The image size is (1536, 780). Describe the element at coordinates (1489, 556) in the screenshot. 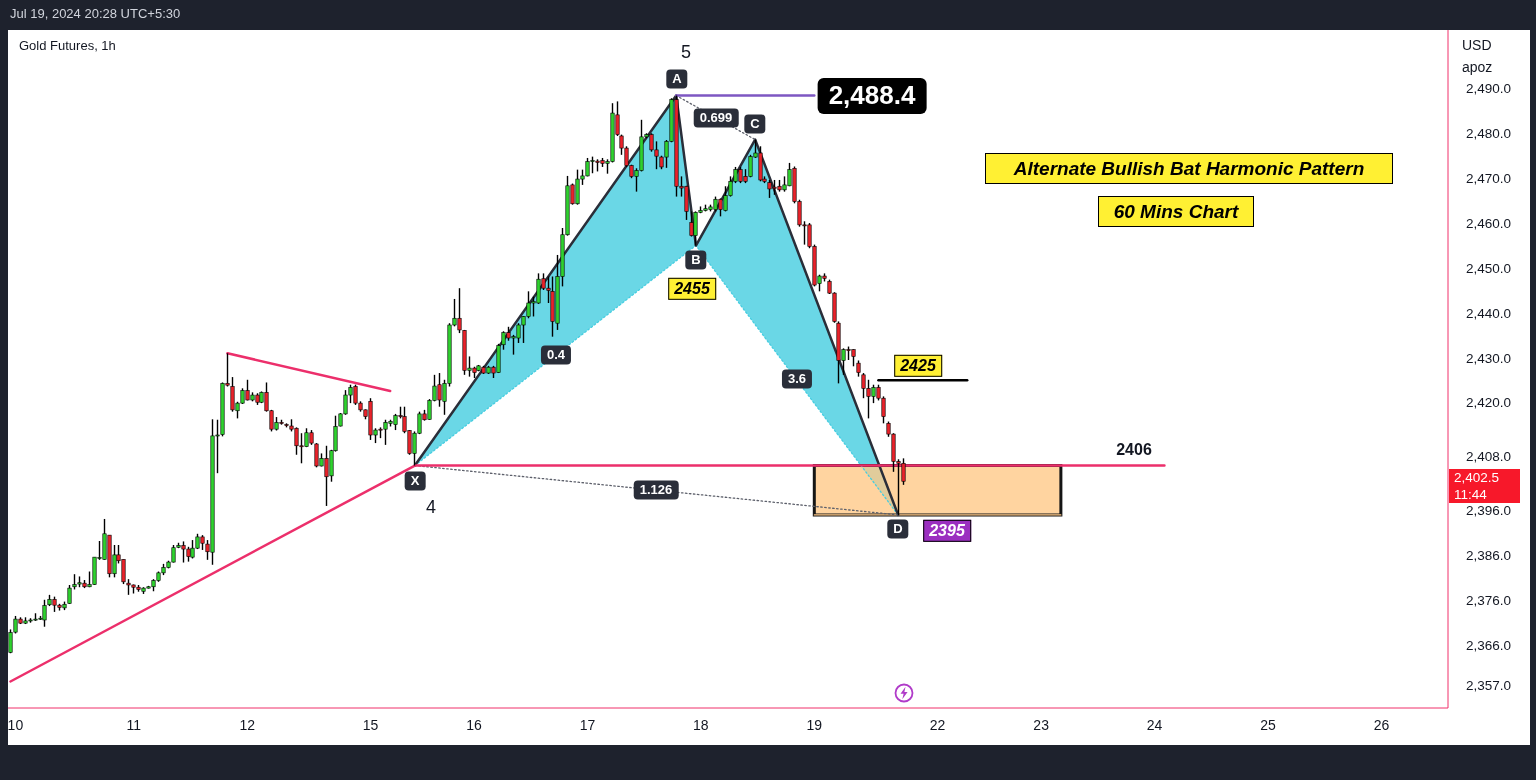

I see `y-tick-label: 2,386.0` at that location.